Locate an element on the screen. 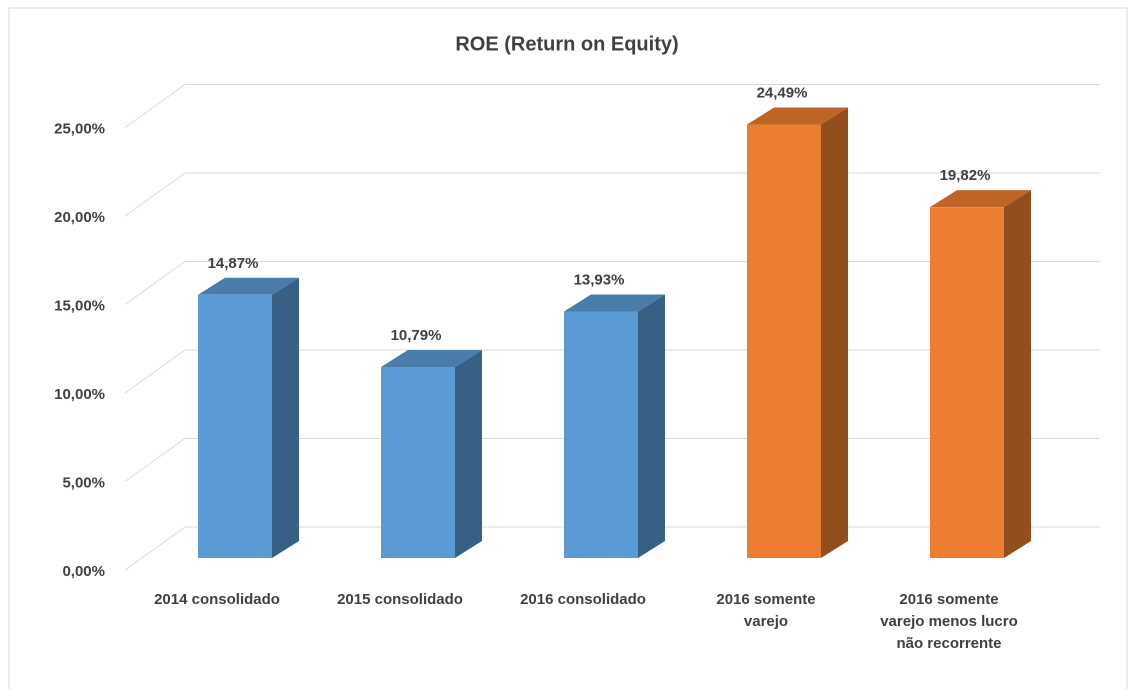 This screenshot has width=1134, height=689. x-tick-label: 2014 consolidado is located at coordinates (217, 599).